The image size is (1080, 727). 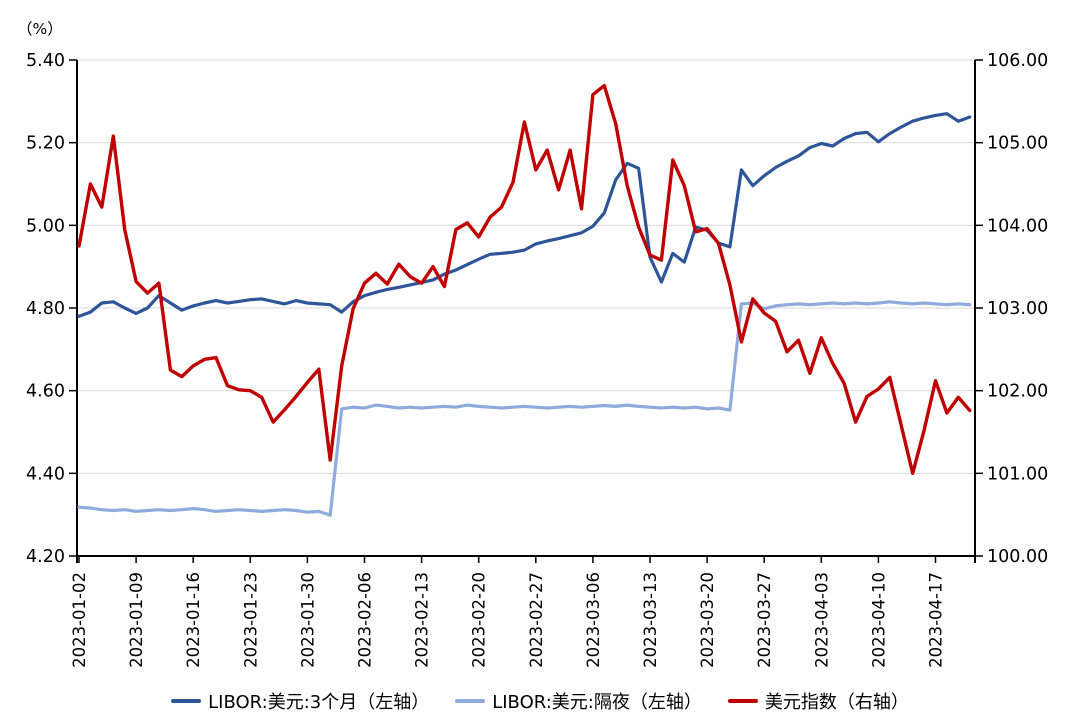 I want to click on right-axis-tick-label: 103.00, so click(x=1017, y=309).